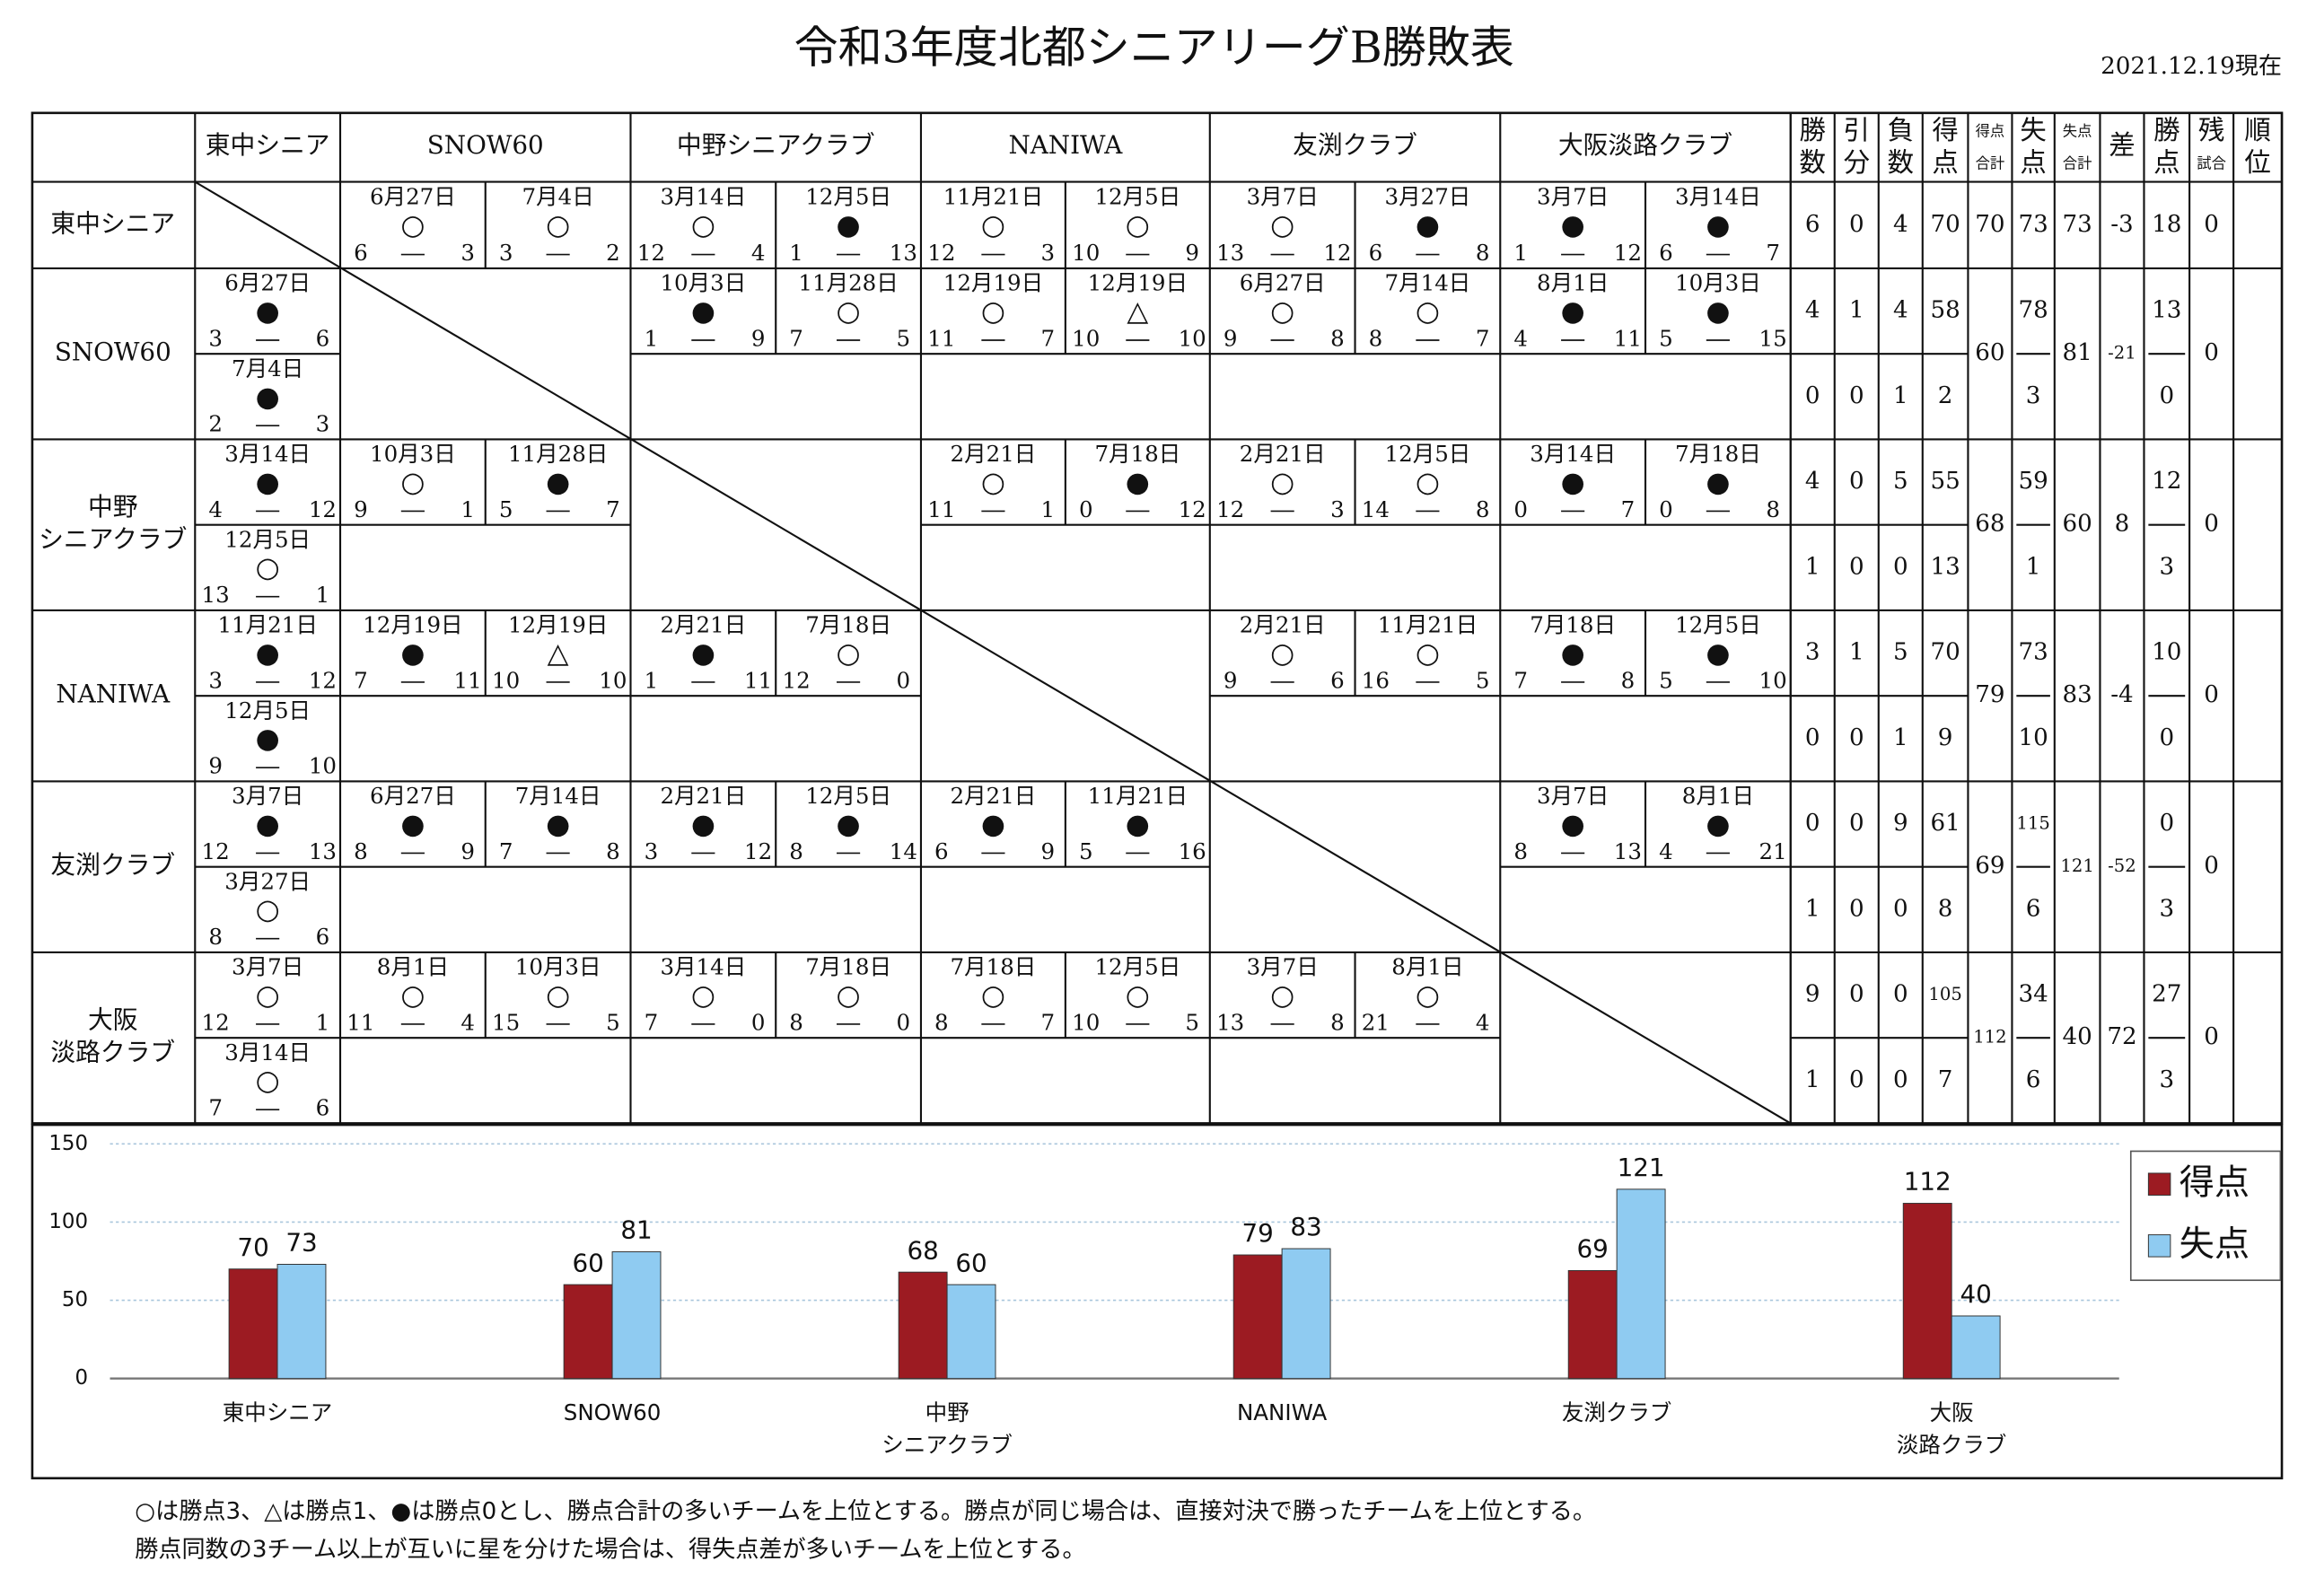 The image size is (2298, 1596). What do you see at coordinates (413, 967) in the screenshot?
I see `game-date: 8月1日` at bounding box center [413, 967].